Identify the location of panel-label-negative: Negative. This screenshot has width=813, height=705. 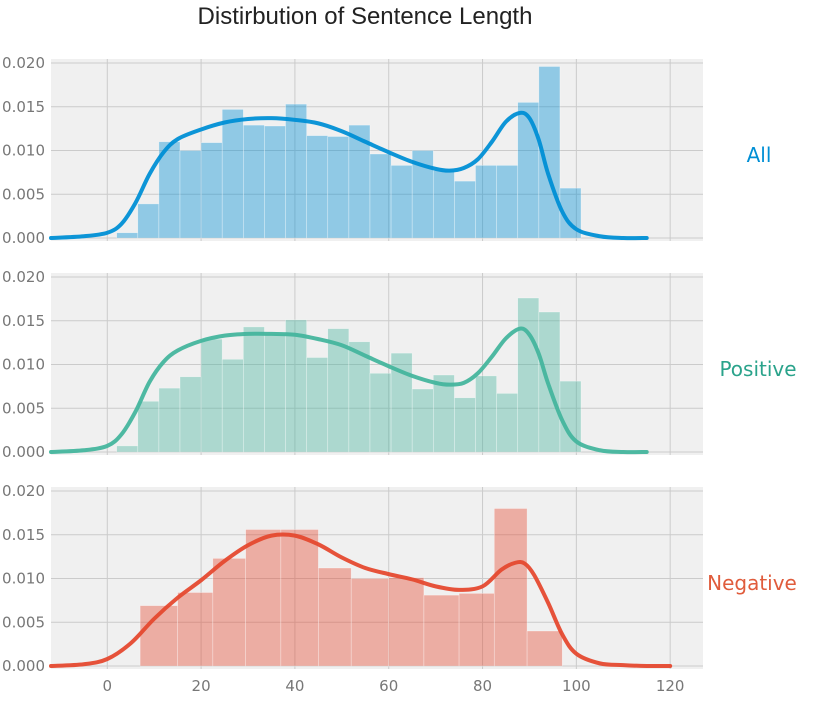
(752, 583).